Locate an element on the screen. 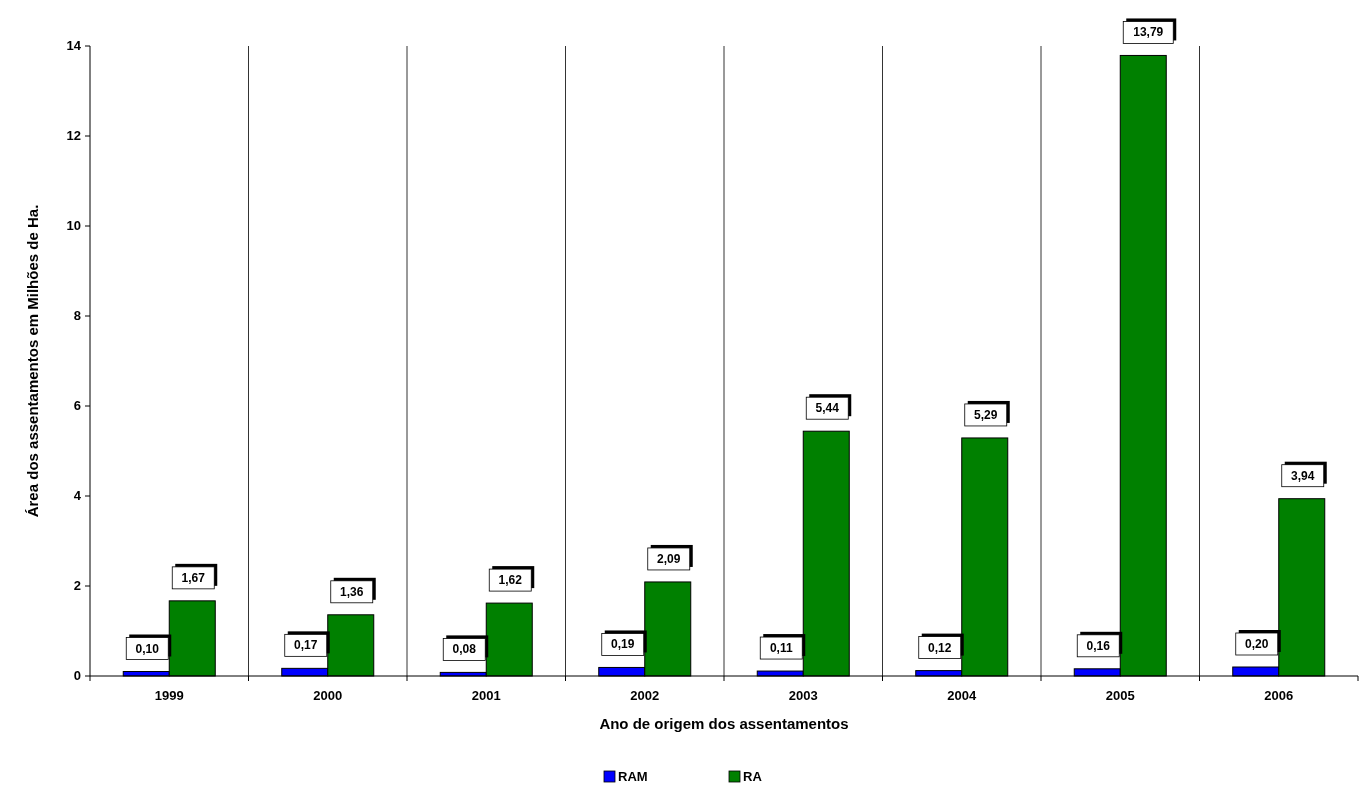  data-label: 0,10 is located at coordinates (147, 648).